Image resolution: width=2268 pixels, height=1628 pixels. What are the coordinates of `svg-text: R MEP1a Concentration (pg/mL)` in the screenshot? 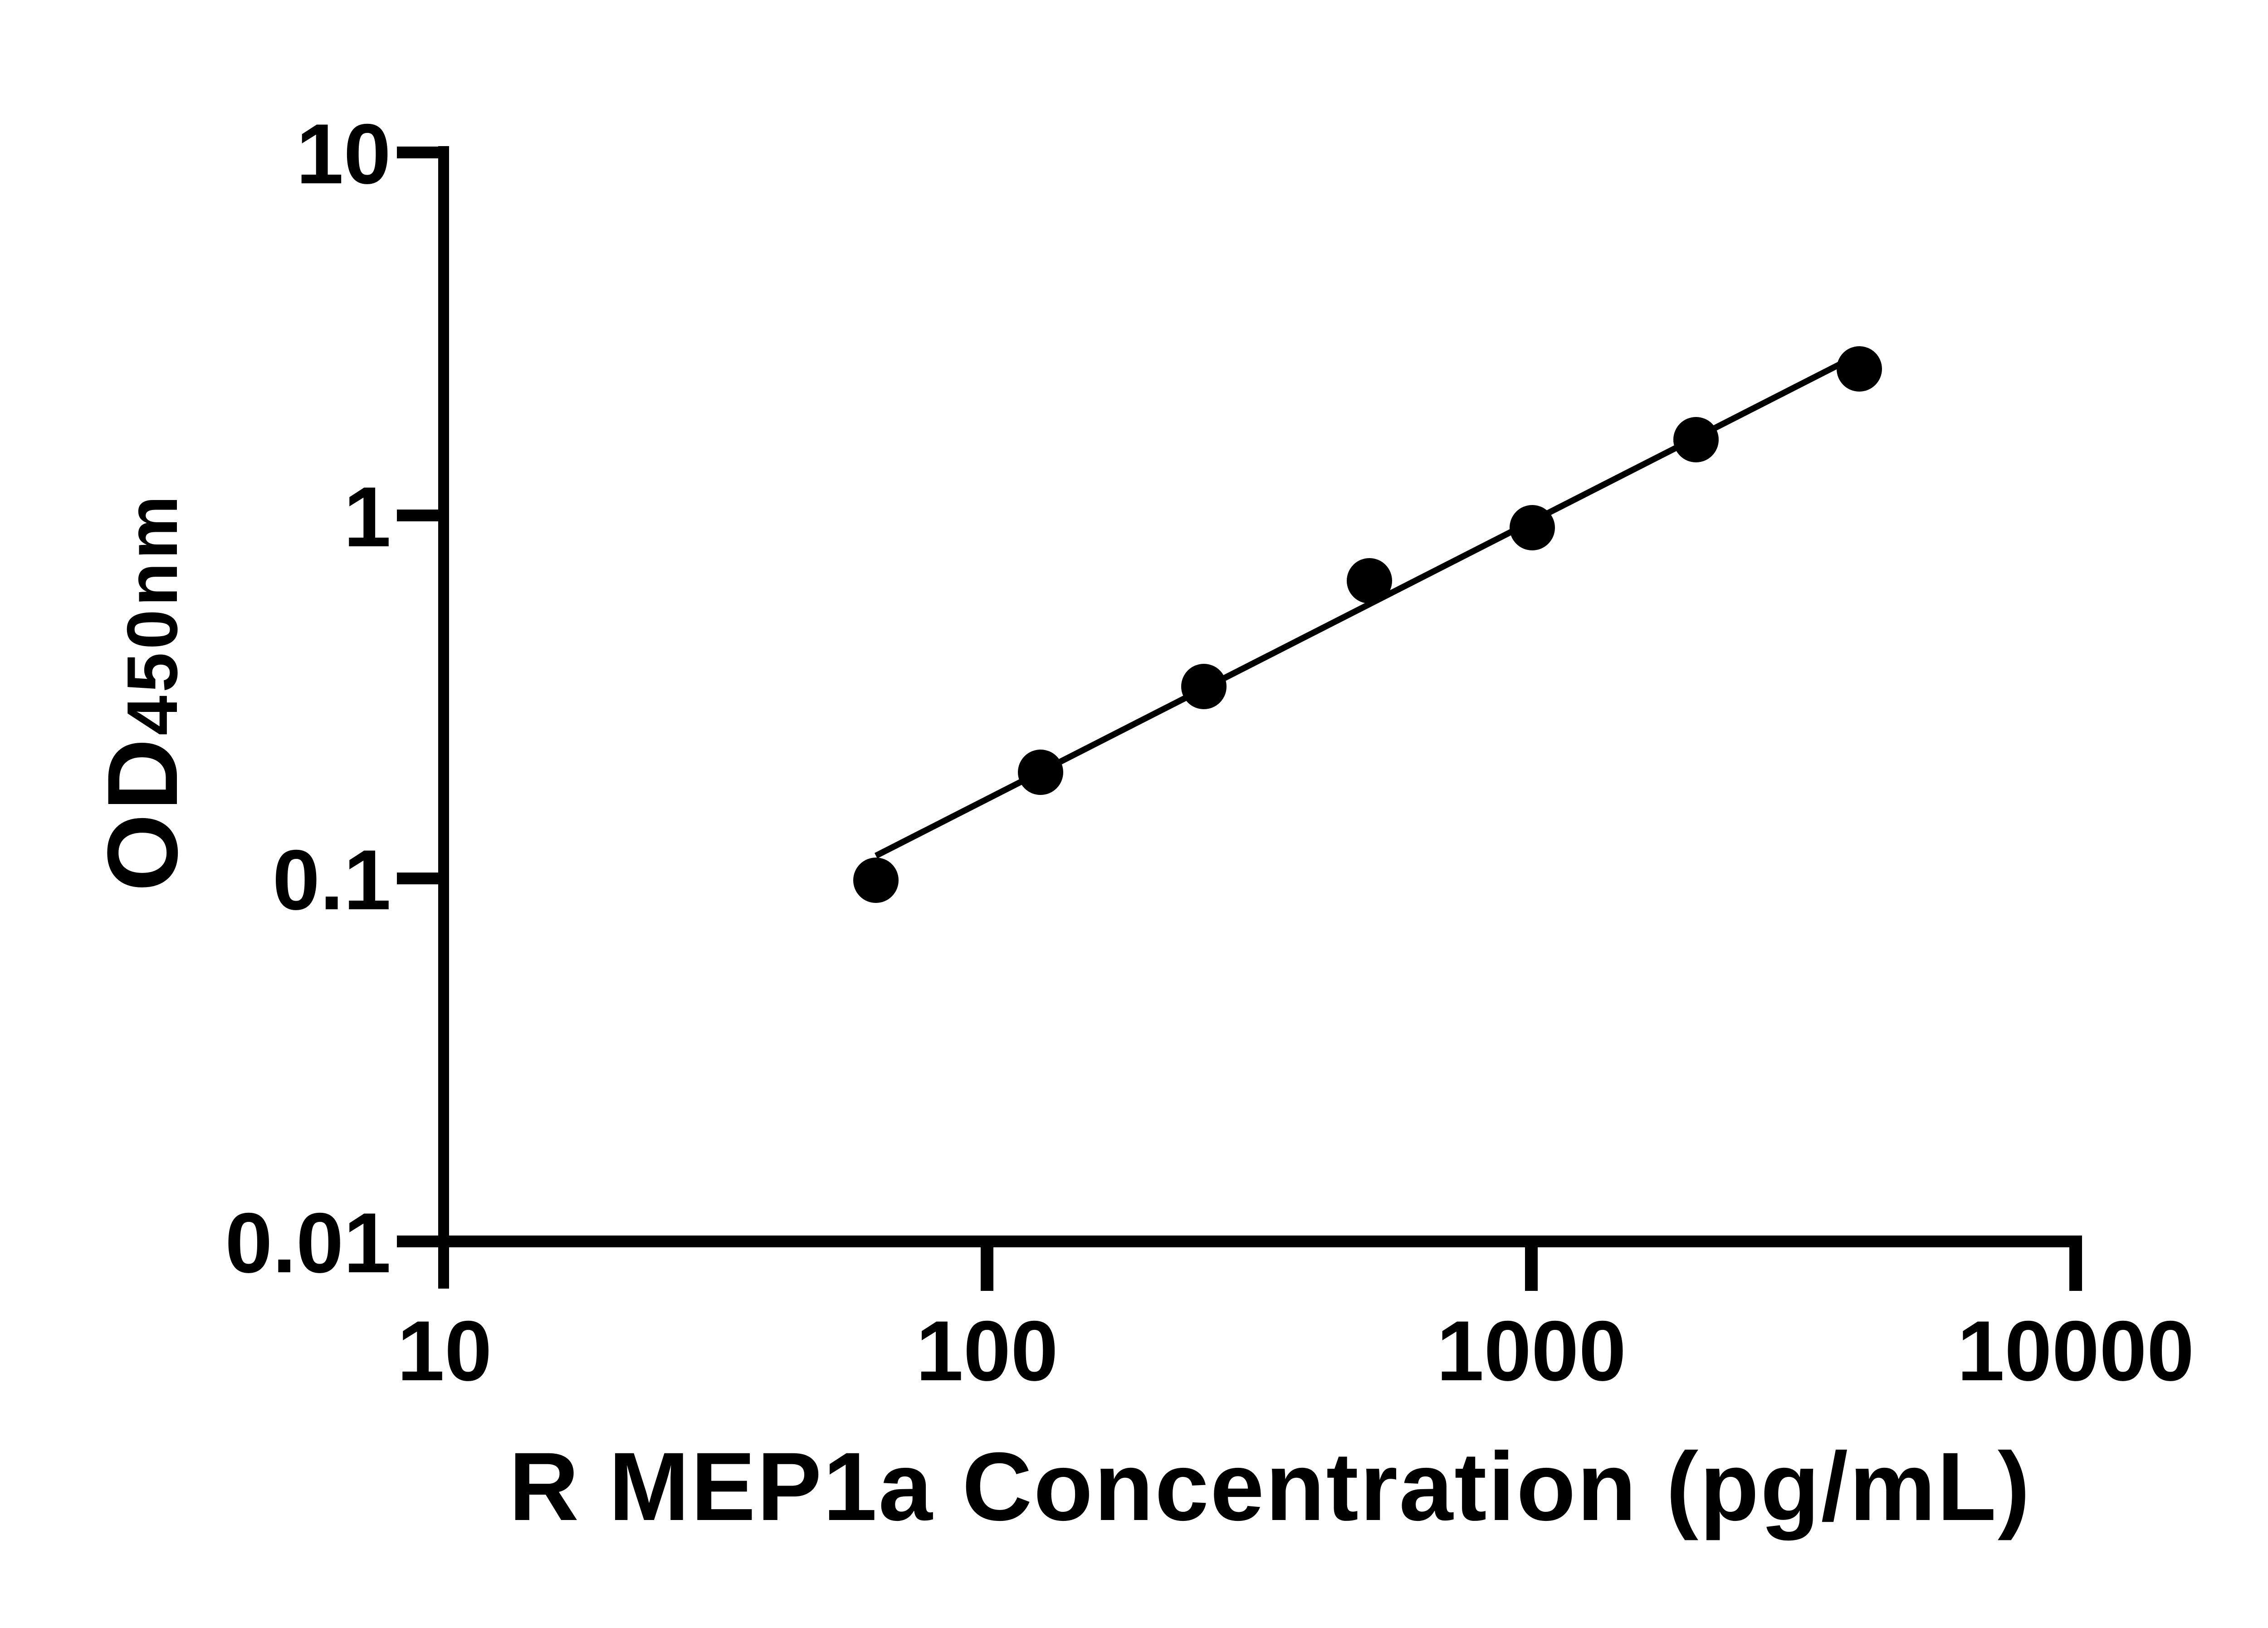 It's located at (1270, 1486).